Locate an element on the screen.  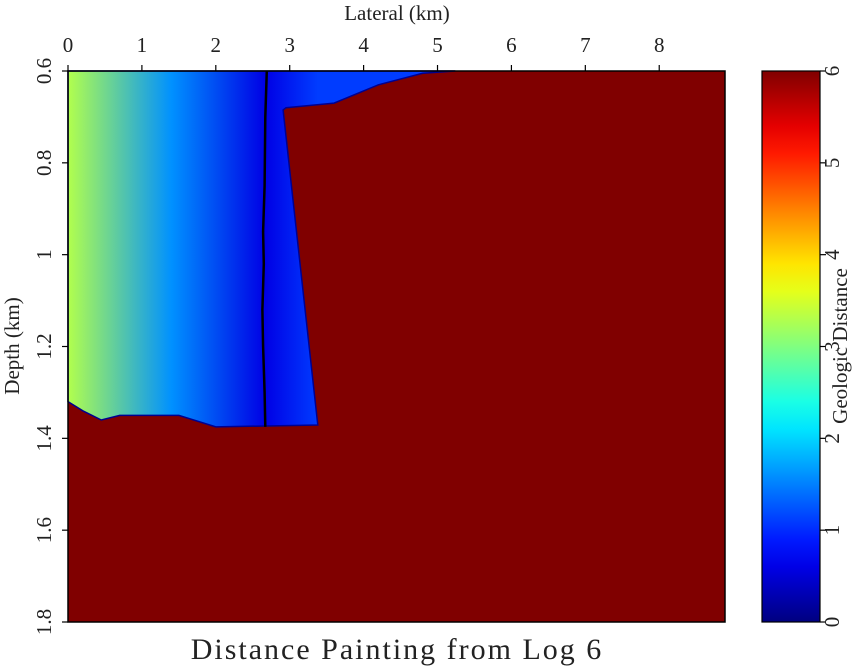
colorbar is located at coordinates (791, 346).